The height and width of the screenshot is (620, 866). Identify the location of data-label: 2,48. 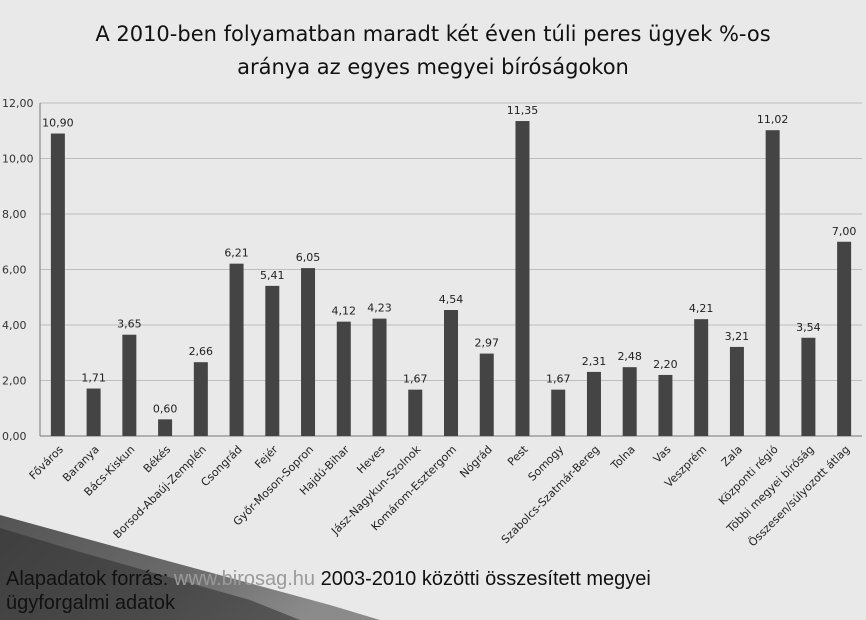
(629, 356).